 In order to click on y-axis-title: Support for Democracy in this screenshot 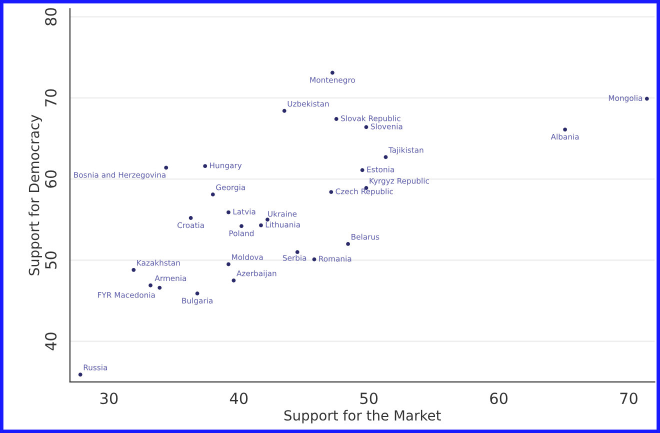, I will do `click(35, 195)`.